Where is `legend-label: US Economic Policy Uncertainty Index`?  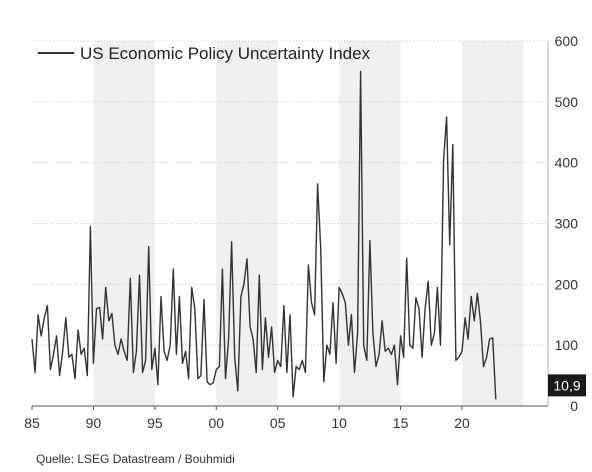
legend-label: US Economic Policy Uncertainty Index is located at coordinates (225, 53).